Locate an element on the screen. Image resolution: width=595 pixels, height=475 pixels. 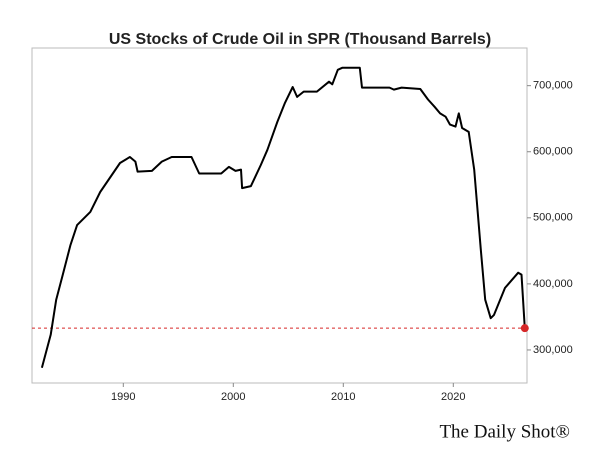
x-tick-label: 2020 is located at coordinates (453, 397).